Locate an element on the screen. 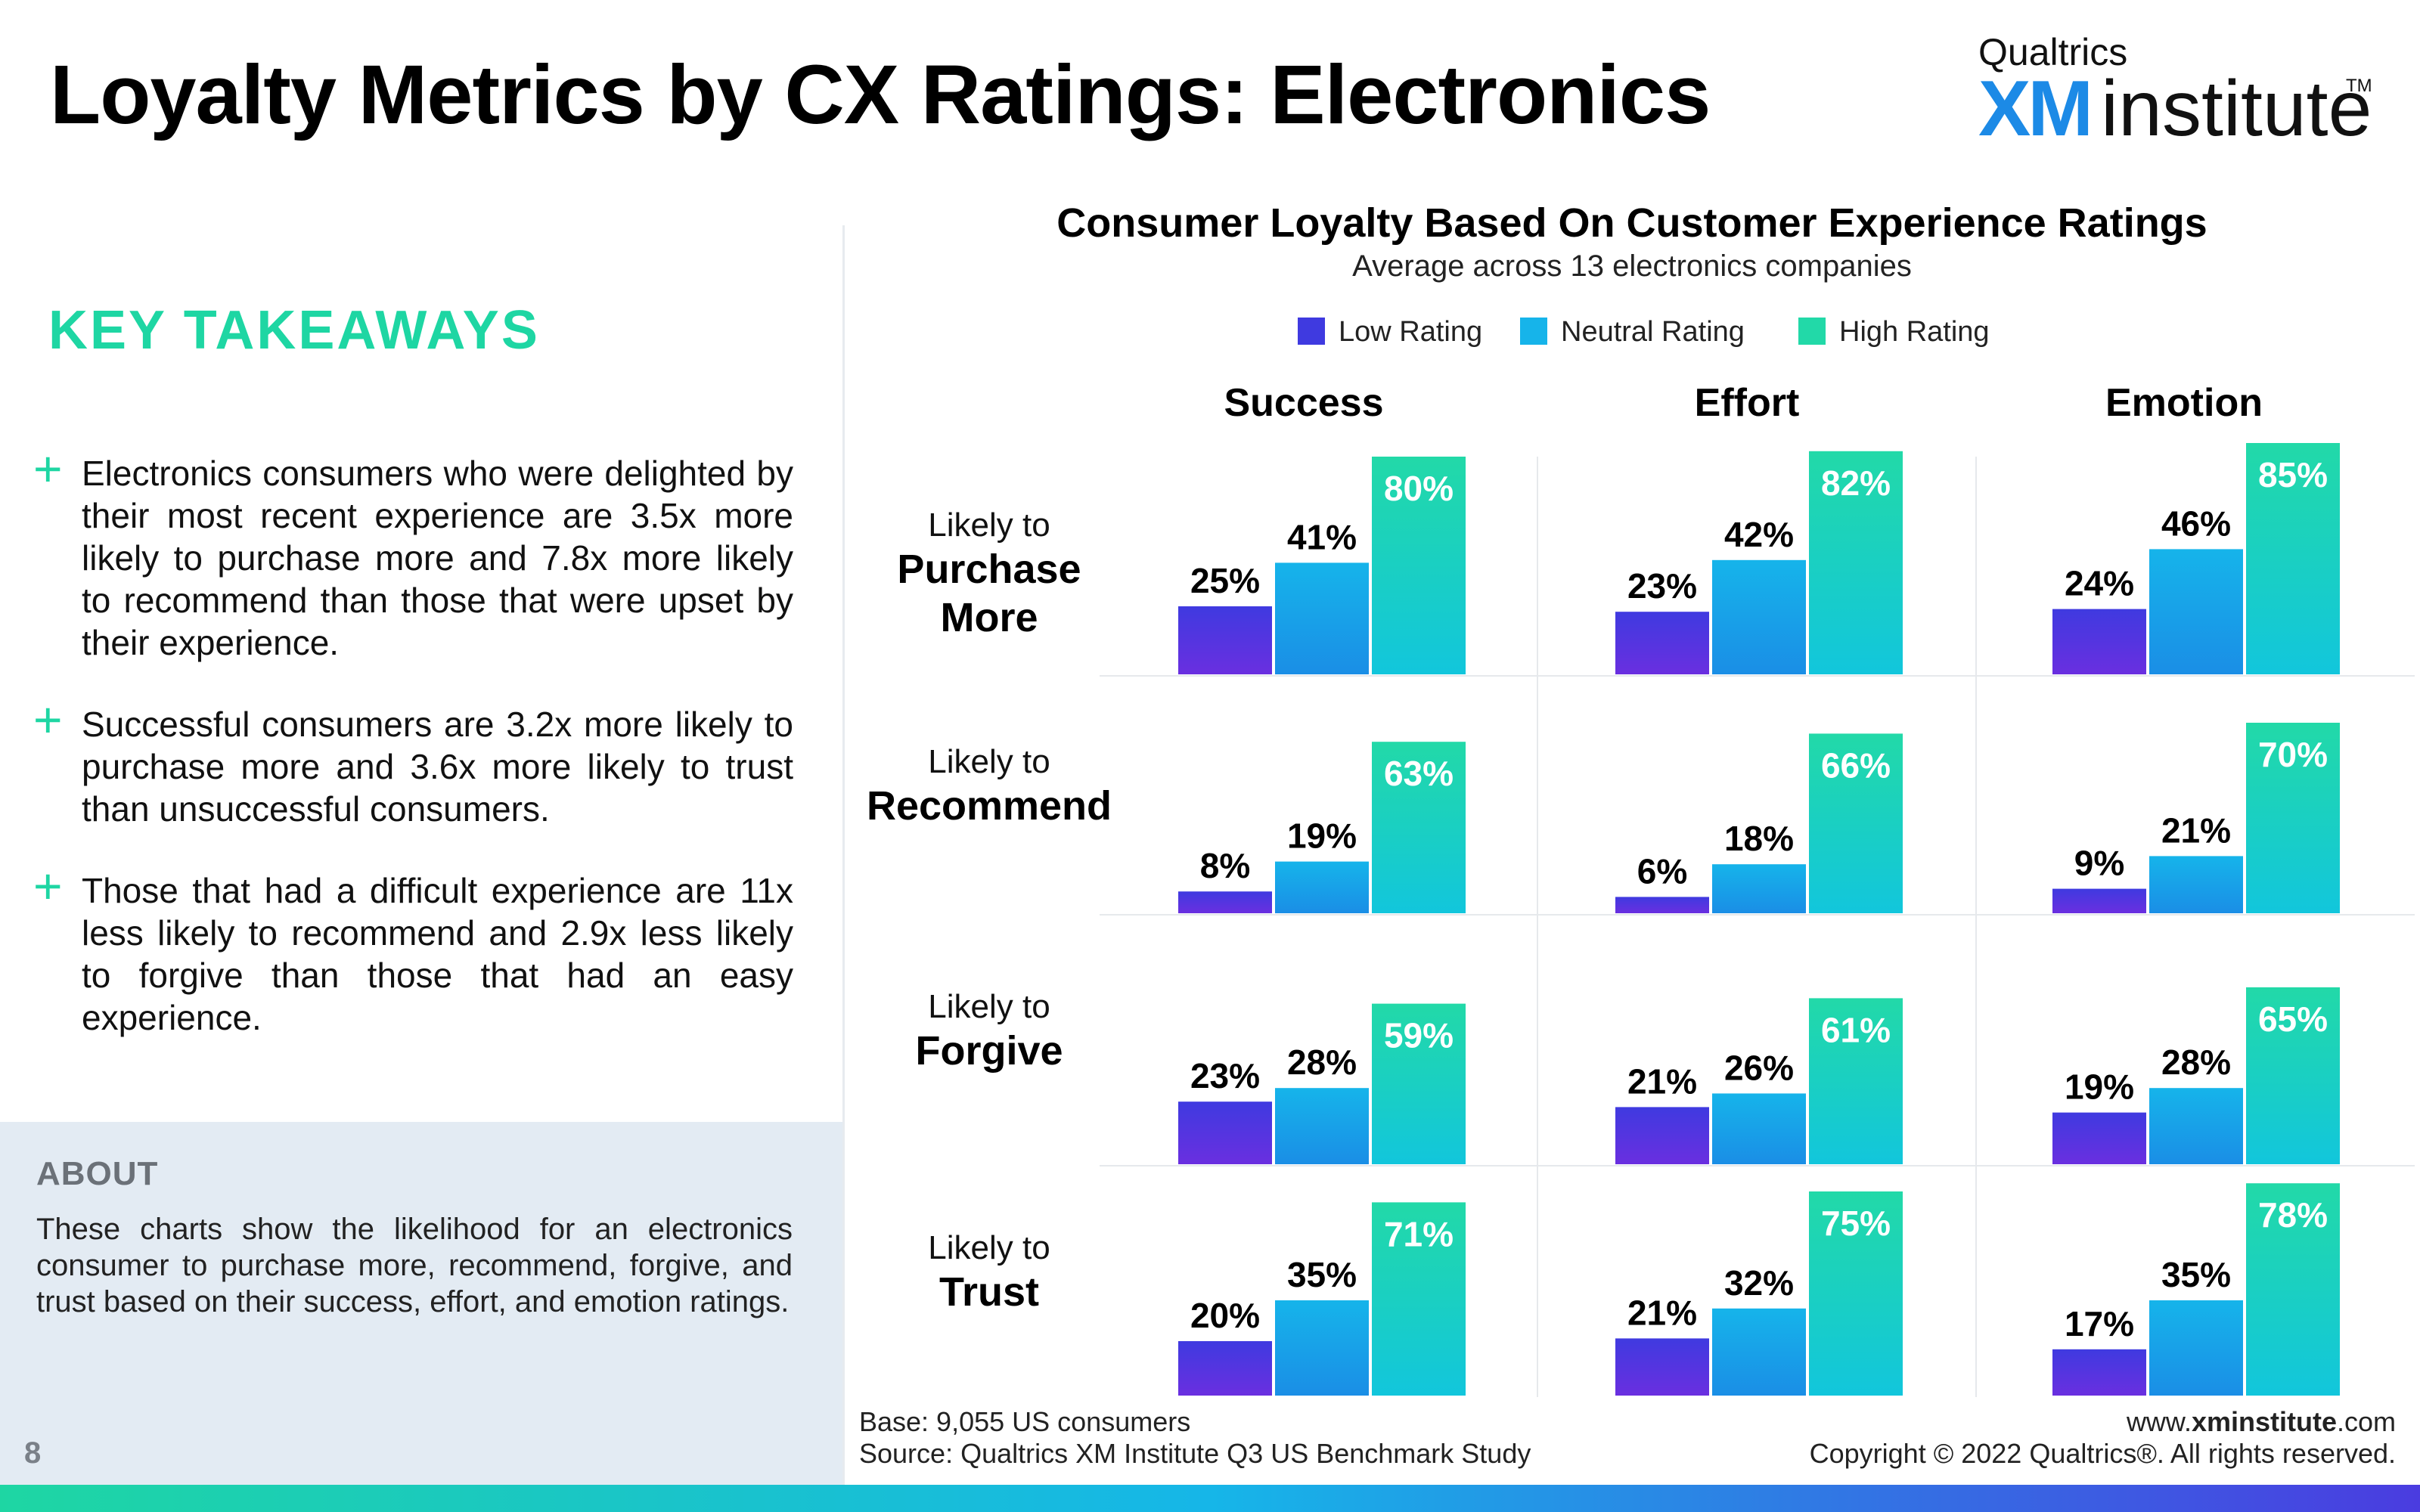 This screenshot has width=2420, height=1512. chart-subtitle: Average across 13 electronics companies is located at coordinates (1632, 266).